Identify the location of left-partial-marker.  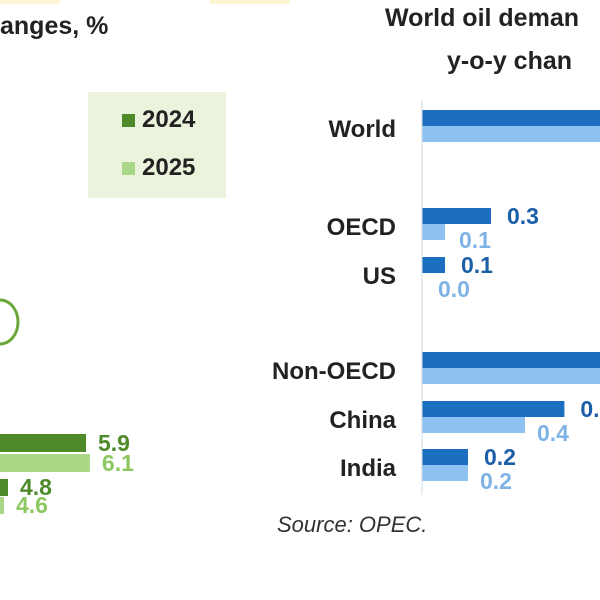
(10, 322).